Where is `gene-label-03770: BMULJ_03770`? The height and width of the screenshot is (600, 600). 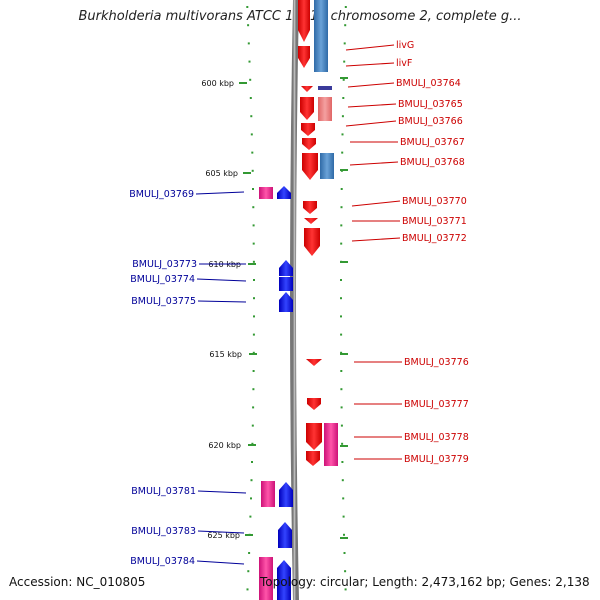 gene-label-03770: BMULJ_03770 is located at coordinates (434, 201).